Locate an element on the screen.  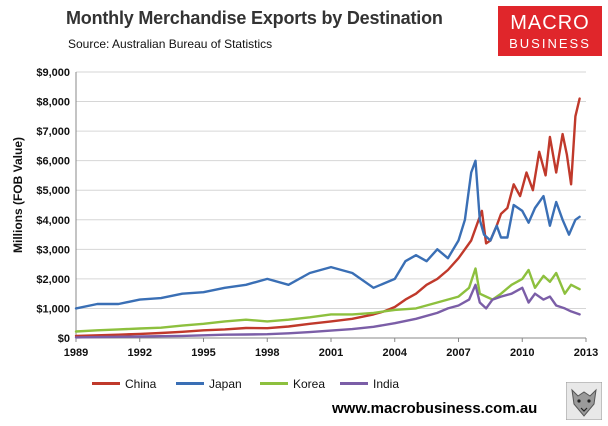
legend-item-china: China is located at coordinates (124, 384).